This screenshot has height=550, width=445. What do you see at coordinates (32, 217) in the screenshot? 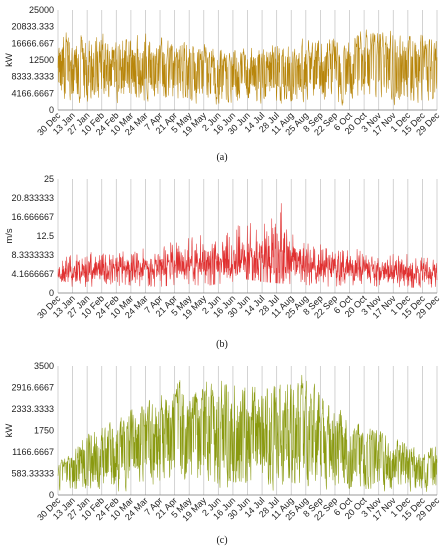
I see `y-tick-label: 16.666667` at bounding box center [32, 217].